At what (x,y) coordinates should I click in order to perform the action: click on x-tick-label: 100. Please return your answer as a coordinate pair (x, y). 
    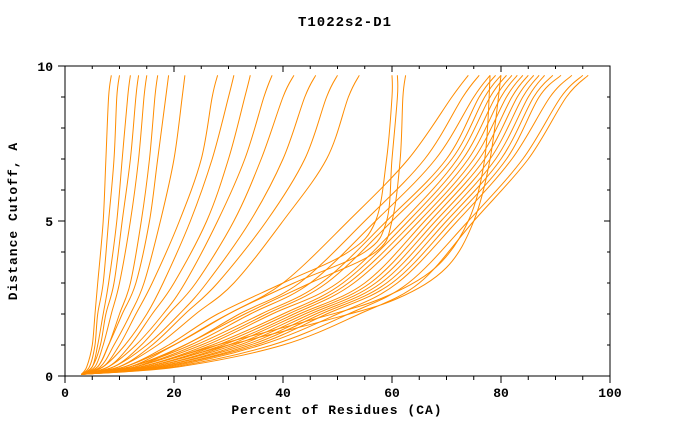
    Looking at the image, I should click on (610, 393).